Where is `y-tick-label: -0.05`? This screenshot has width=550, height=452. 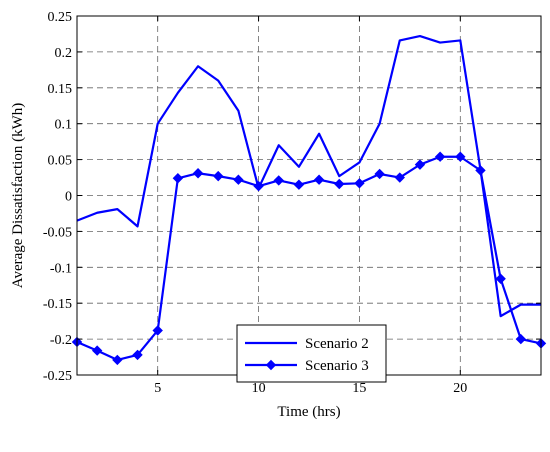
y-tick-label: -0.05 is located at coordinates (57, 232).